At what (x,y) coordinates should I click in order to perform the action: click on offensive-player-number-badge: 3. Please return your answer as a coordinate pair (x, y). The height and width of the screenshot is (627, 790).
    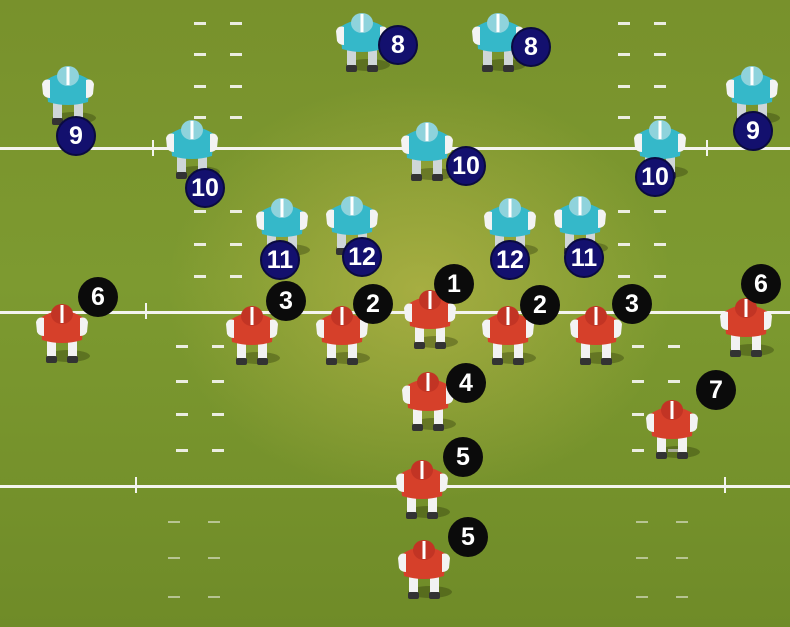
    Looking at the image, I should click on (632, 304).